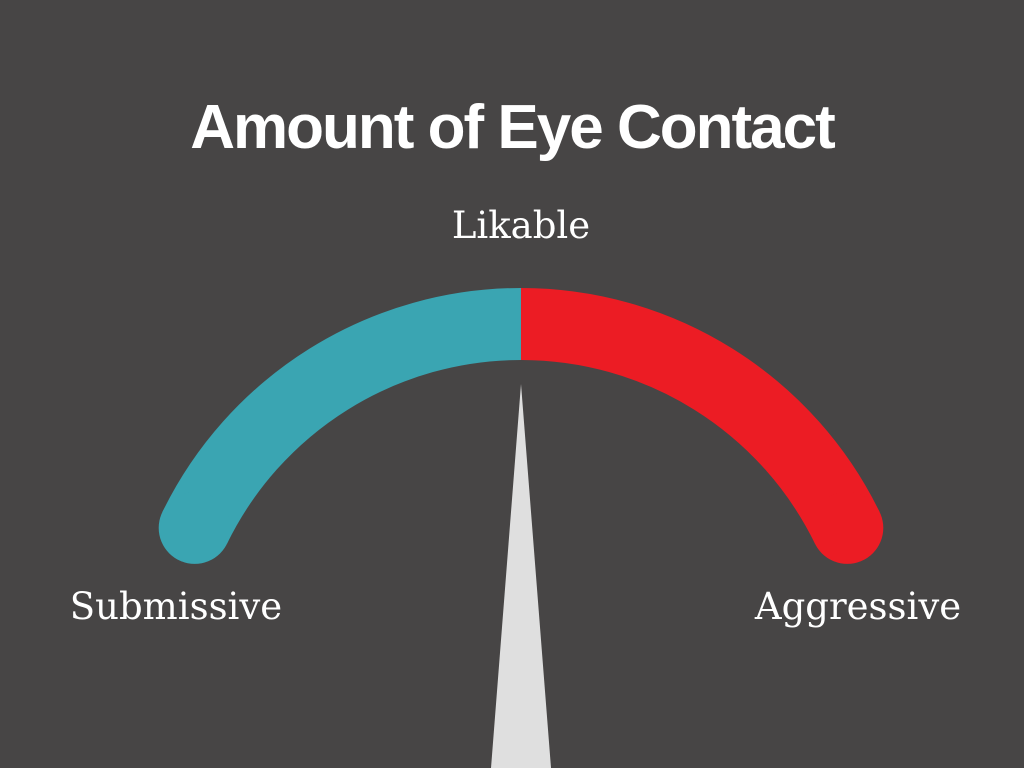 Image resolution: width=1024 pixels, height=768 pixels. I want to click on gauge-arc-right-endcap, so click(847, 527).